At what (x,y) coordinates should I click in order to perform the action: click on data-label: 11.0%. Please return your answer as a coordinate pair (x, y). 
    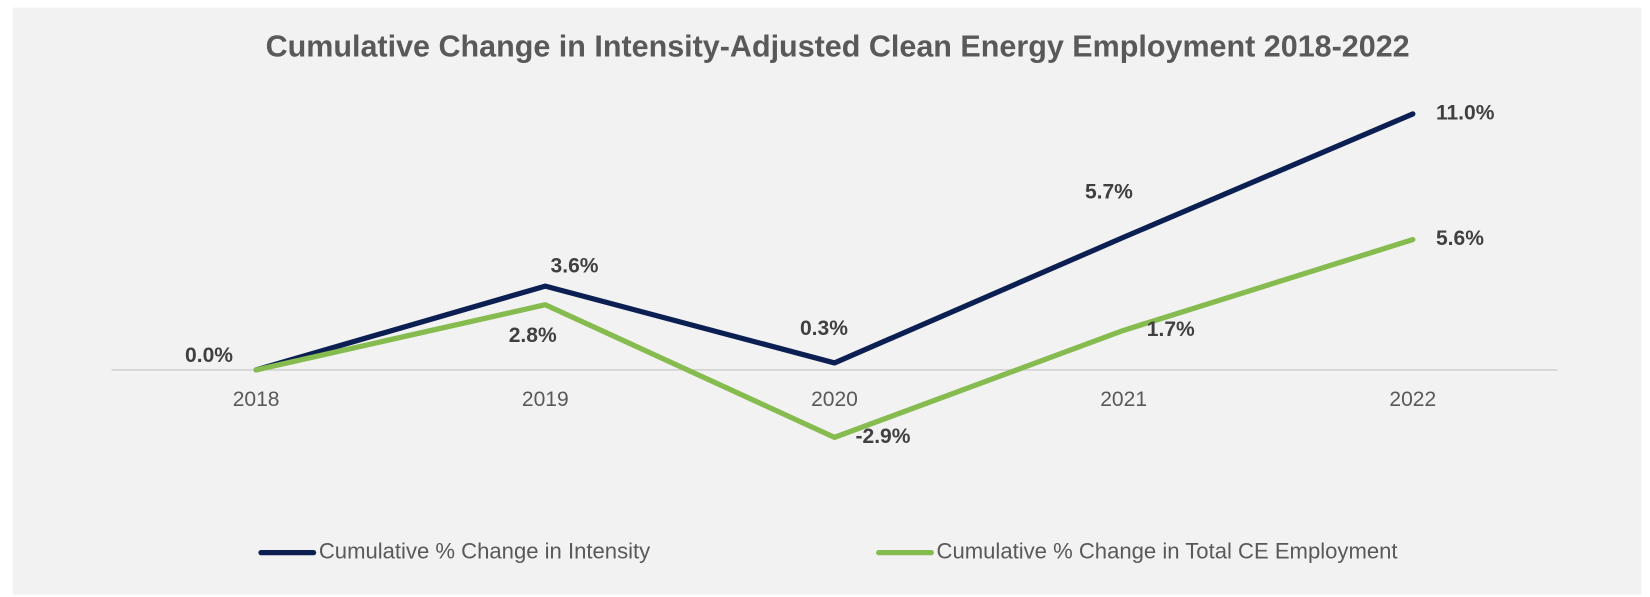
    Looking at the image, I should click on (1465, 113).